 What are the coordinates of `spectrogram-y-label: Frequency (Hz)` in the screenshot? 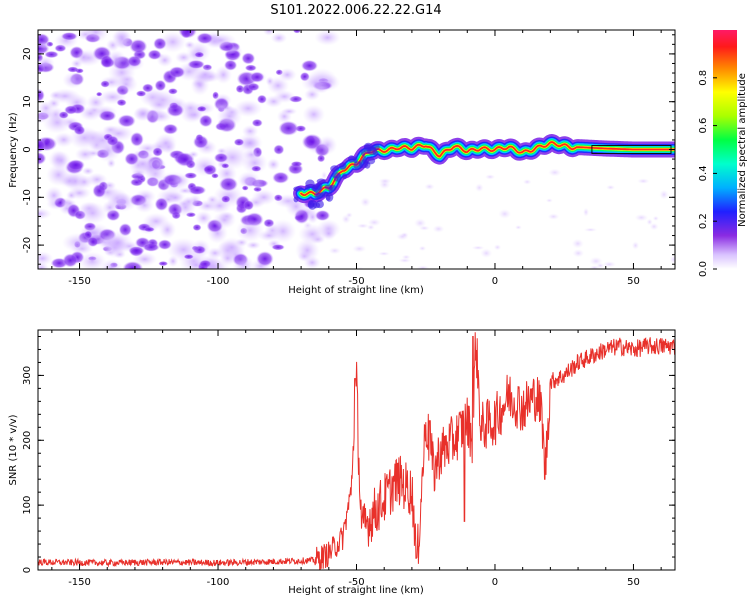 It's located at (13, 150).